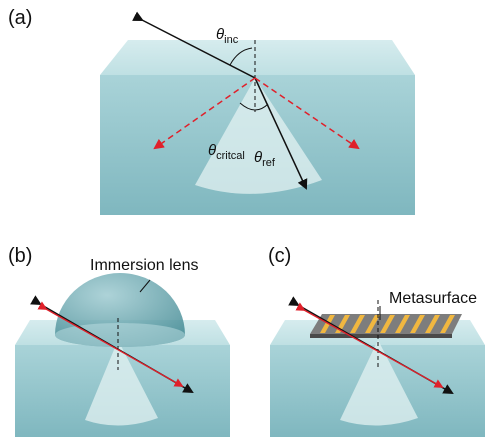 The image size is (497, 441). Describe the element at coordinates (20, 18) in the screenshot. I see `panel-label: (a)` at that location.